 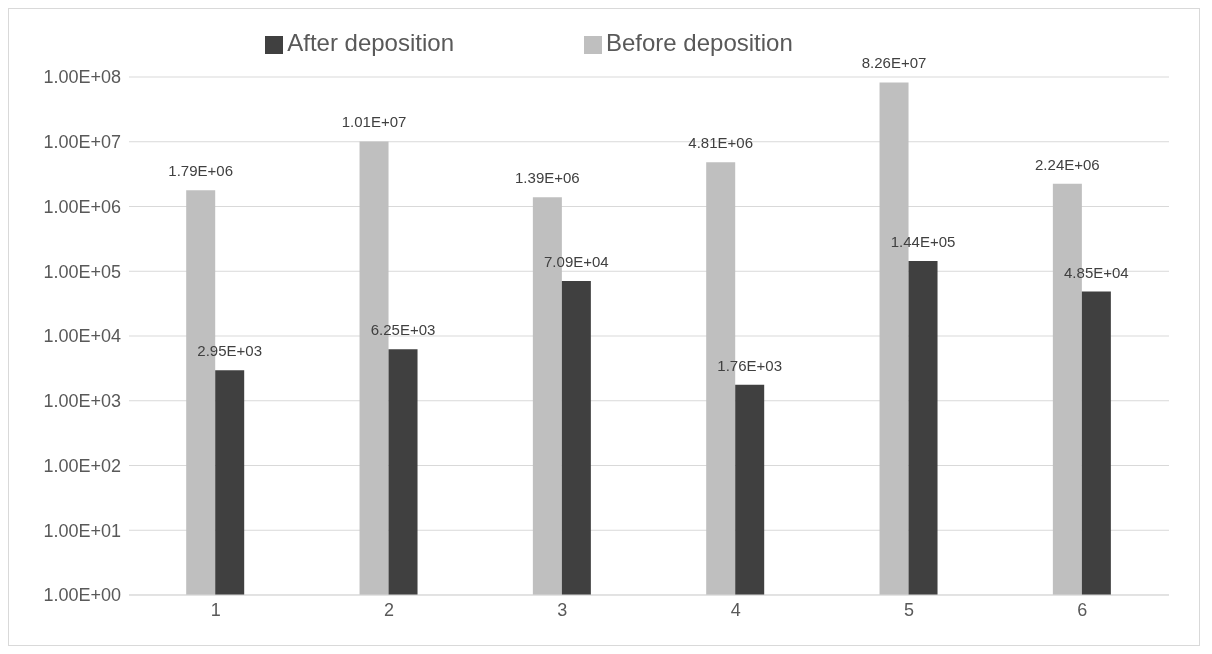 I want to click on legend-label: Before deposition, so click(x=699, y=42).